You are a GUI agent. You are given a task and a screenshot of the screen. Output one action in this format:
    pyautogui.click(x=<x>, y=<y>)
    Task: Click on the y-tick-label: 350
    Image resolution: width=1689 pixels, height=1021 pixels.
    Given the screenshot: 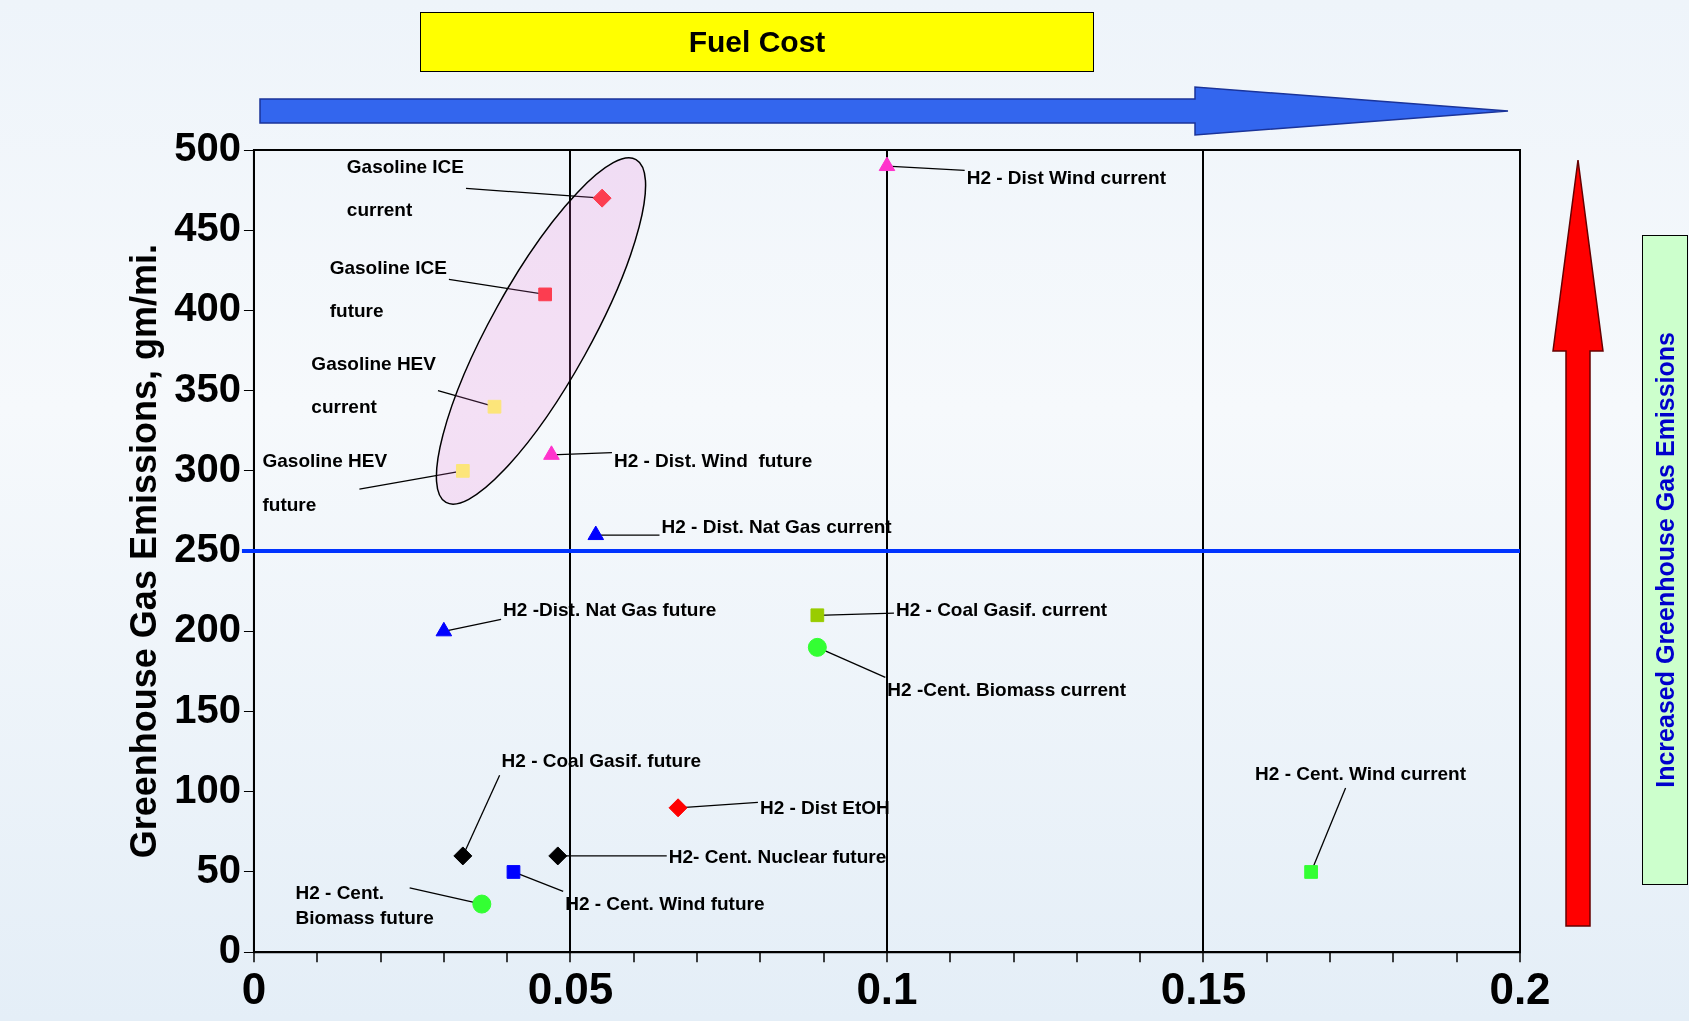 What is the action you would take?
    pyautogui.click(x=207, y=387)
    